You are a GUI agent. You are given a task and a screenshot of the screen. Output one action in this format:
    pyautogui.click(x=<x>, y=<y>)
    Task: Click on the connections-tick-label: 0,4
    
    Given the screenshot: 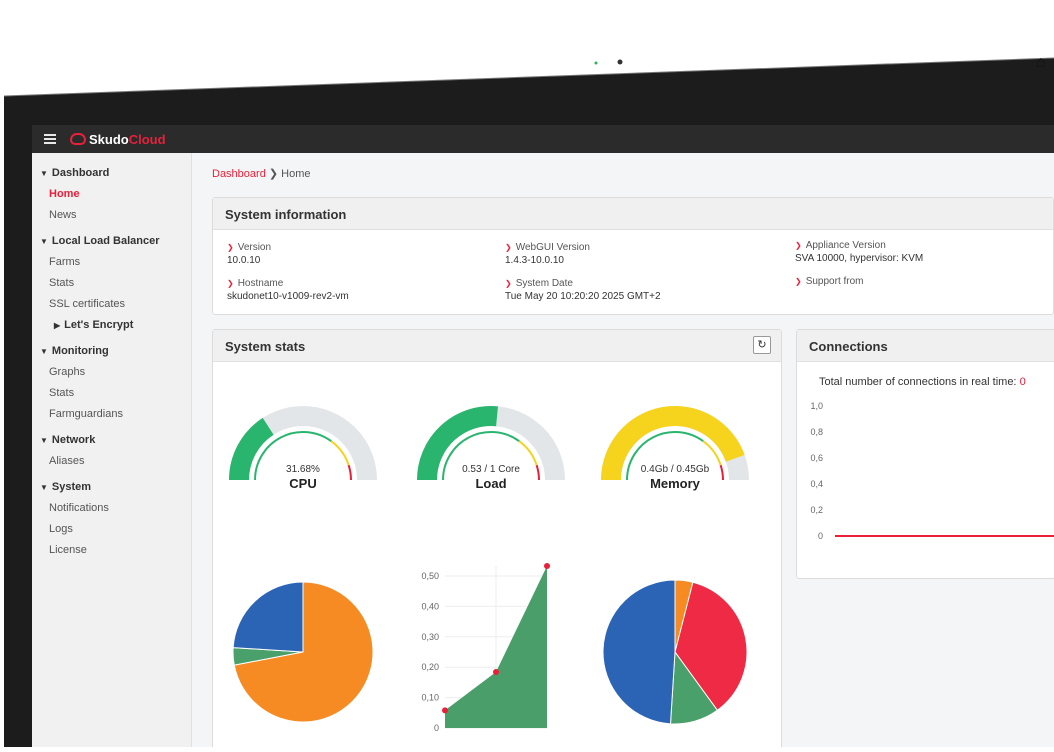 What is the action you would take?
    pyautogui.click(x=816, y=484)
    